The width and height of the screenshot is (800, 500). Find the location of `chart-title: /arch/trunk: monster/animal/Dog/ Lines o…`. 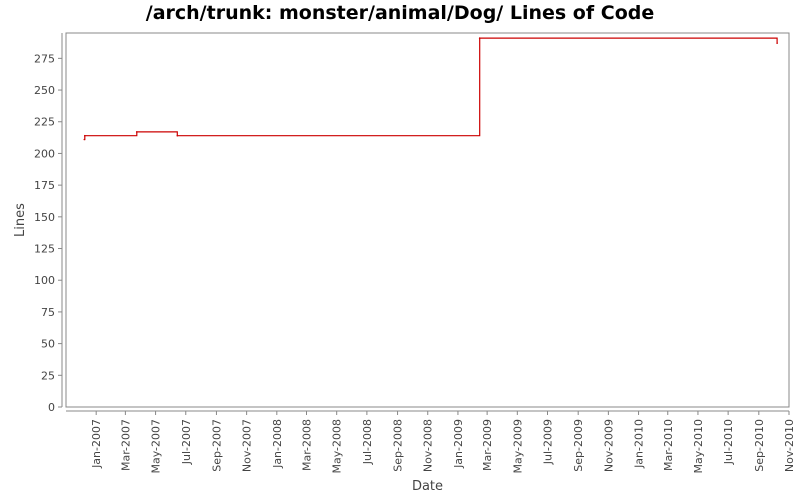

chart-title: /arch/trunk: monster/animal/Dog/ Lines o… is located at coordinates (400, 13).